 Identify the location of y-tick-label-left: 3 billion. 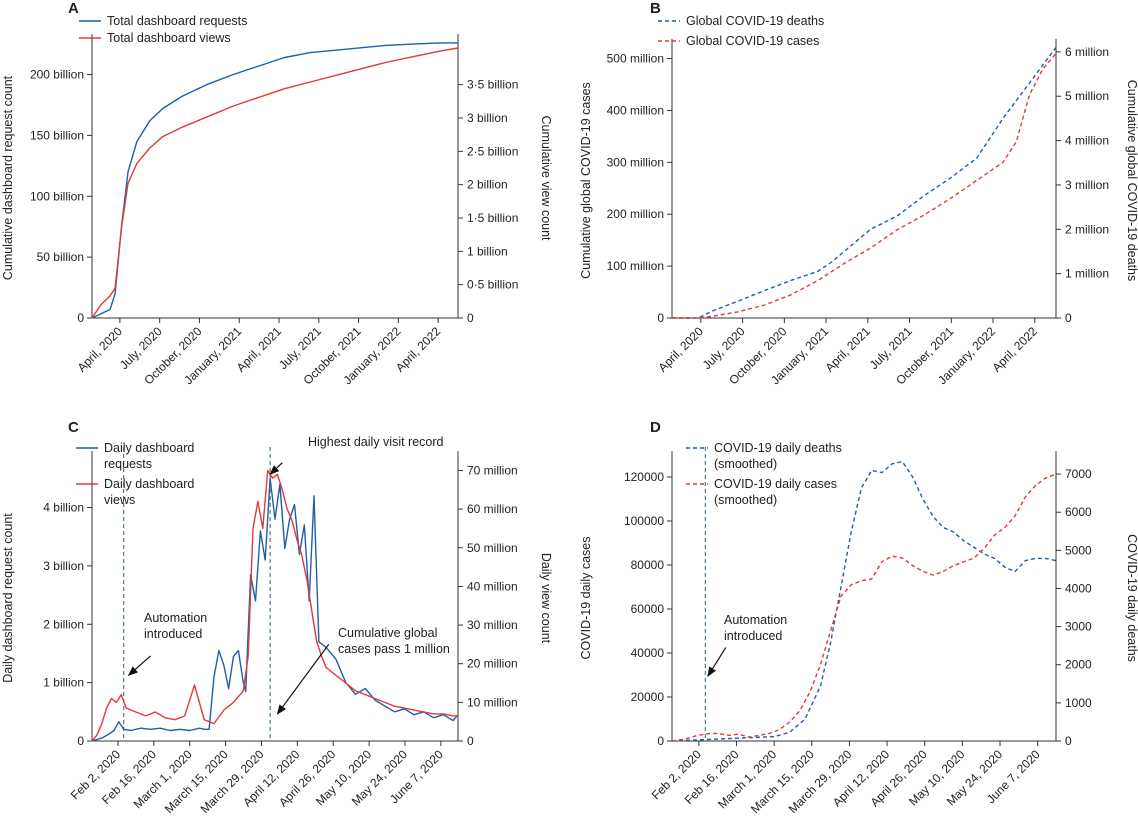
(63, 566).